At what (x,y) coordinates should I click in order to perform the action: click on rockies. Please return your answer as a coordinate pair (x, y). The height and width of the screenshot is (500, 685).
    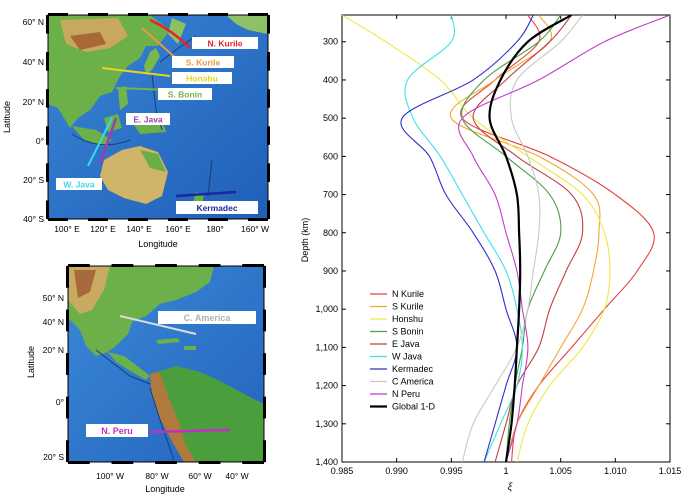
    Looking at the image, I should click on (85, 284).